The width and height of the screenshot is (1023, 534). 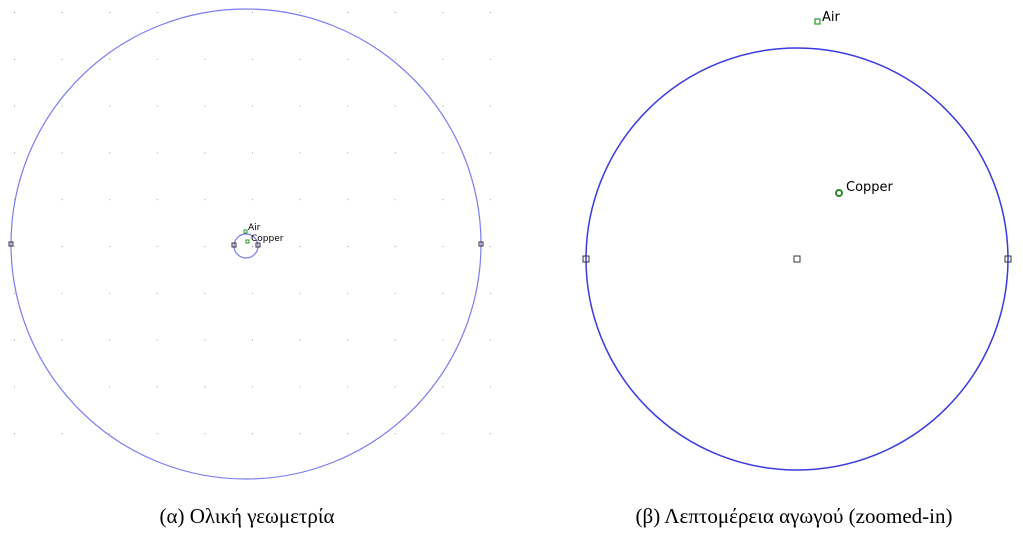 I want to click on caption: (β) Λεπτομέρεια αγωγού (zoomed-in), so click(x=794, y=516).